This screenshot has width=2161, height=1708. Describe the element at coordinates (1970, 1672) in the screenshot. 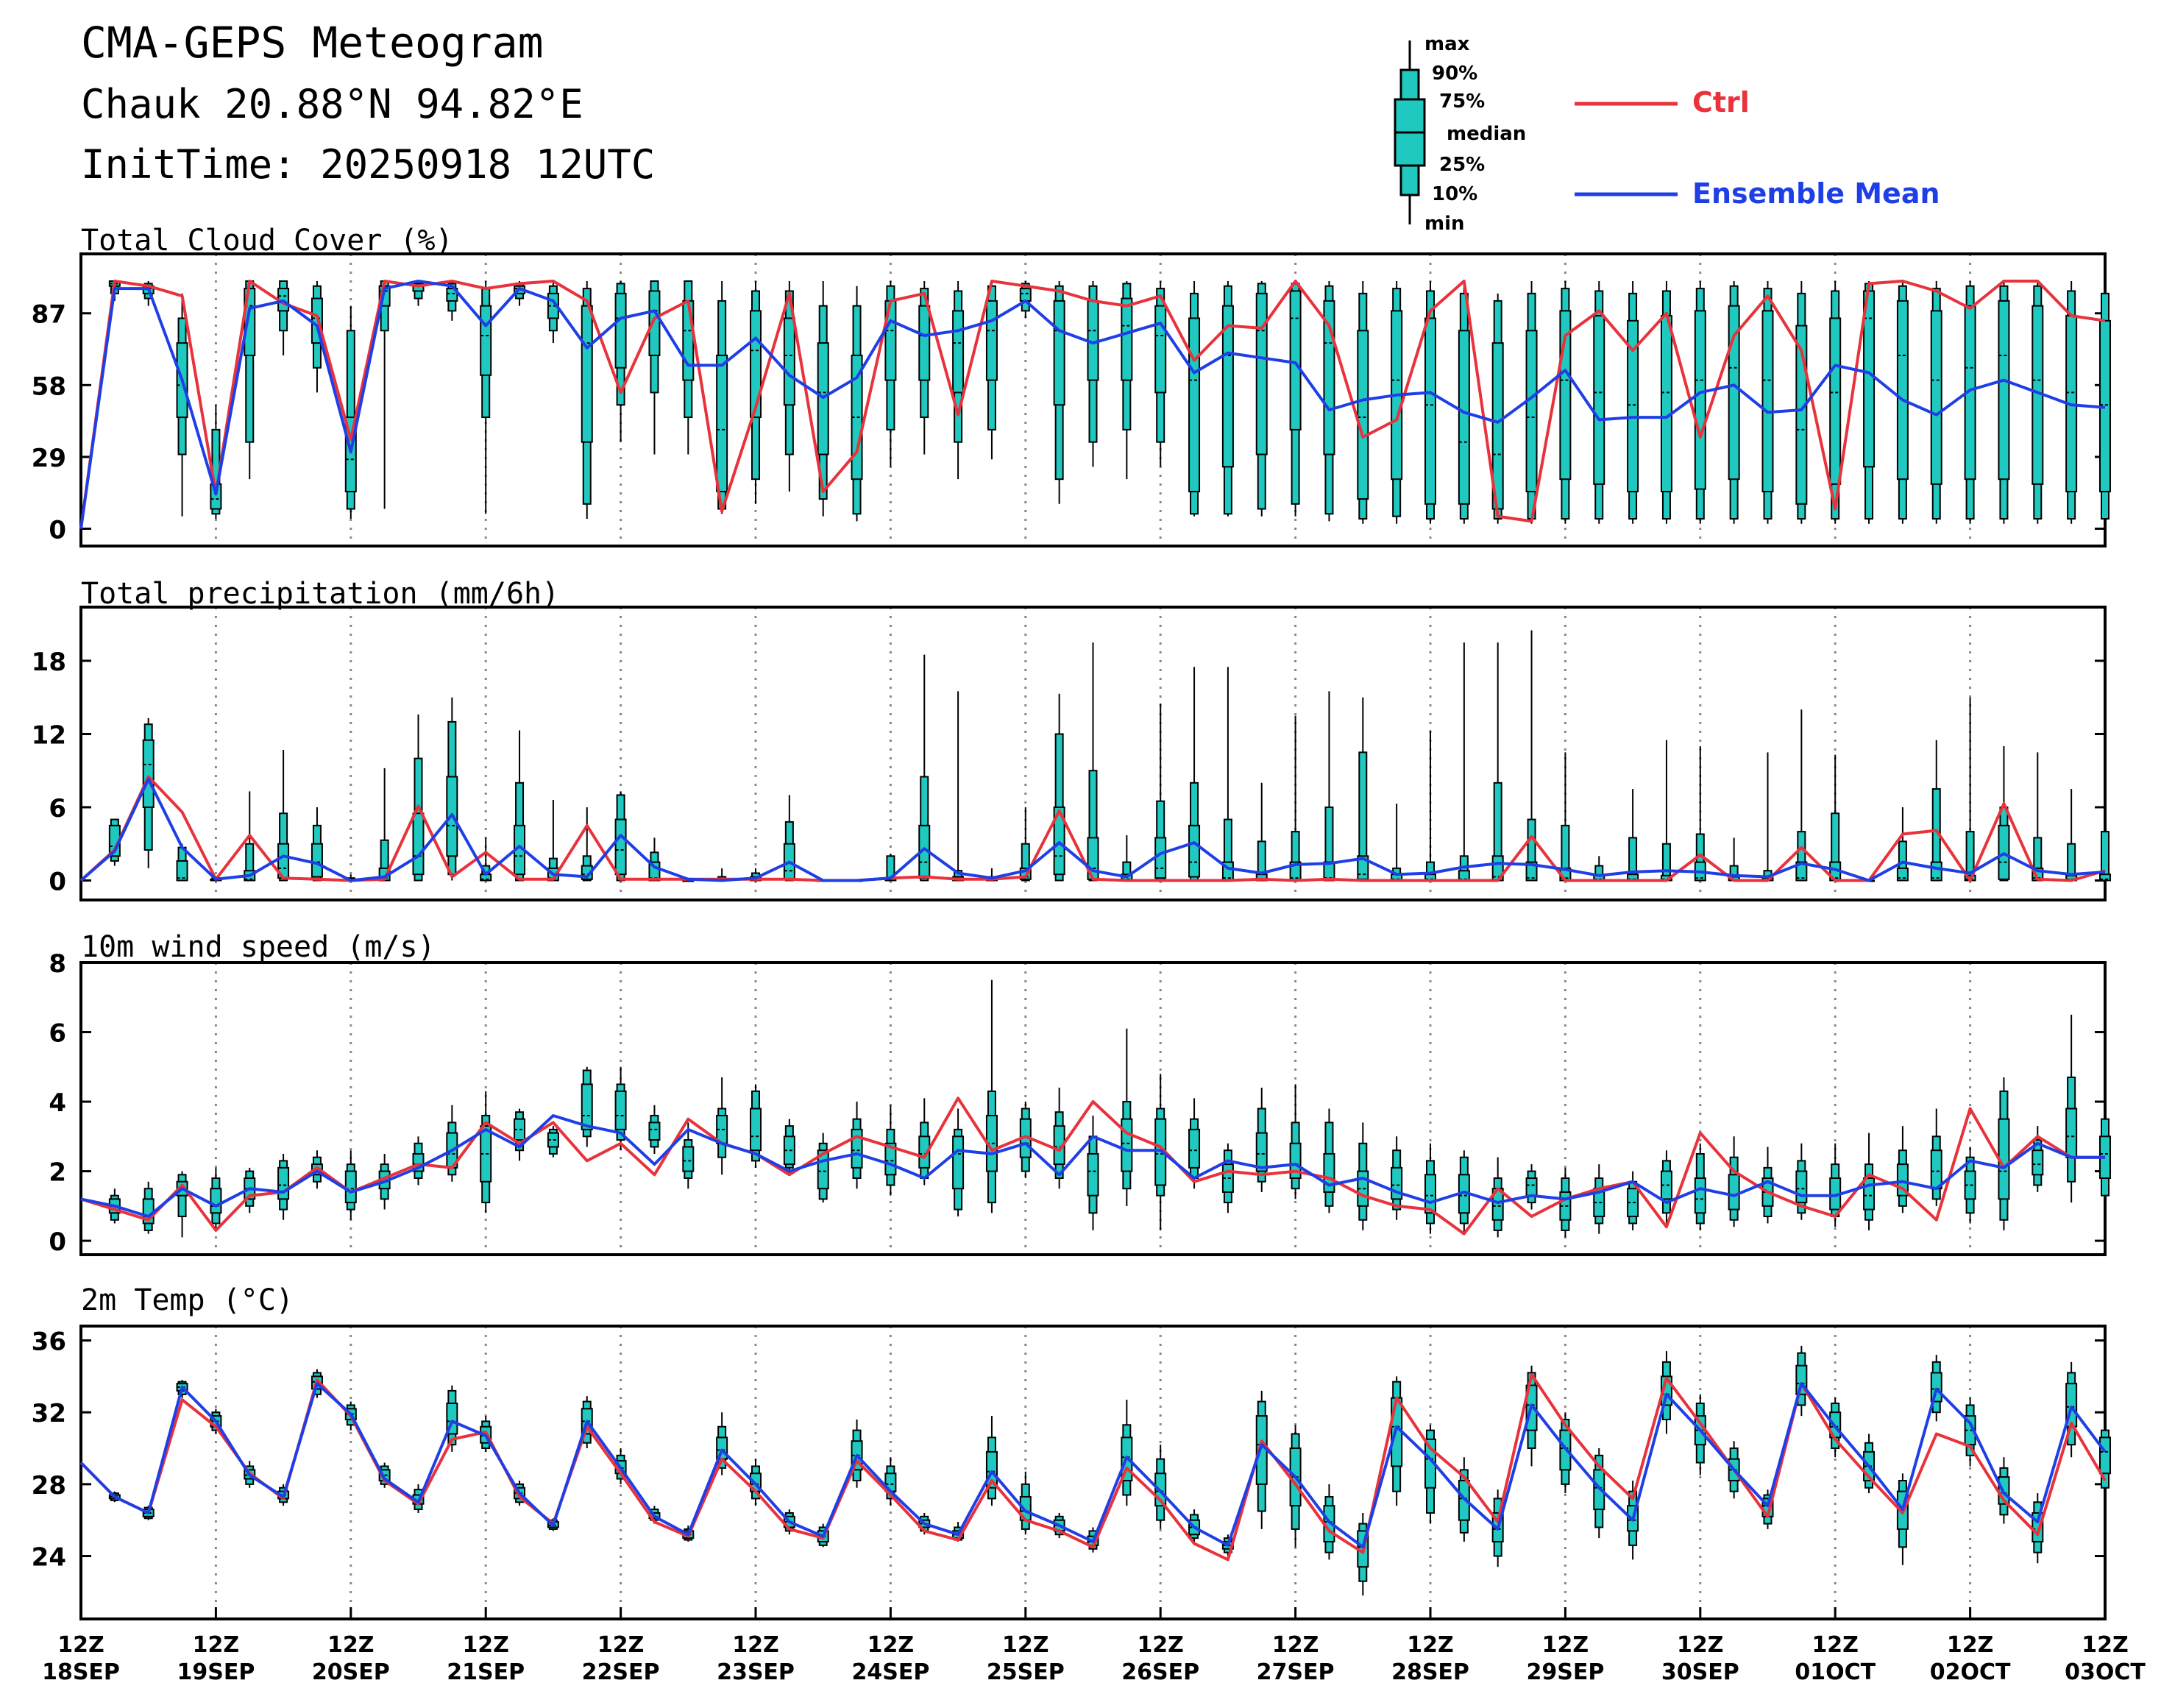

I see `x-date-label: 02OCT` at that location.